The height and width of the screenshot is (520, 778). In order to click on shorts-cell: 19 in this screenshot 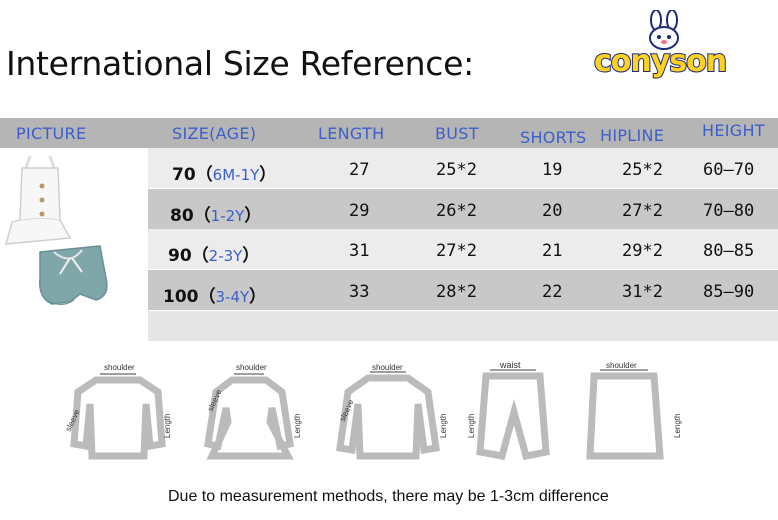, I will do `click(552, 170)`.